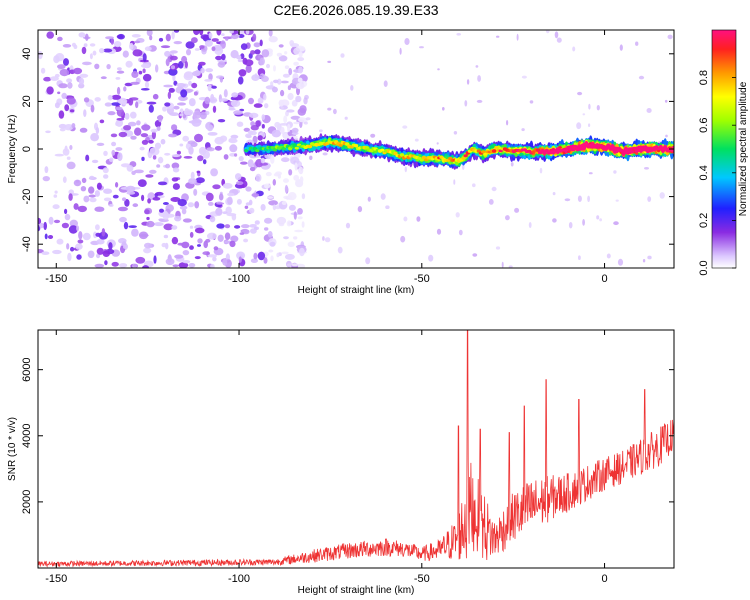 This screenshot has height=600, width=750. Describe the element at coordinates (356, 590) in the screenshot. I see `snr-xlabel: Height of straight line (km)` at that location.